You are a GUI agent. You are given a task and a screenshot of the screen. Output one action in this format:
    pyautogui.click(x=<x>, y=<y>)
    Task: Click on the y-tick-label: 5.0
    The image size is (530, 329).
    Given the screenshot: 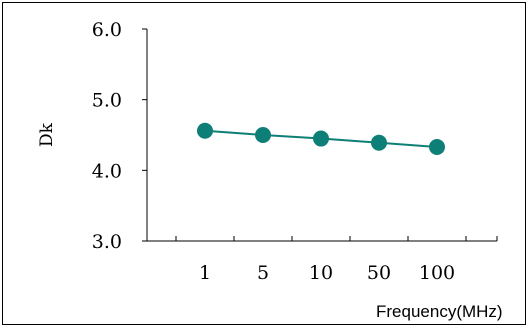 What is the action you would take?
    pyautogui.click(x=107, y=101)
    